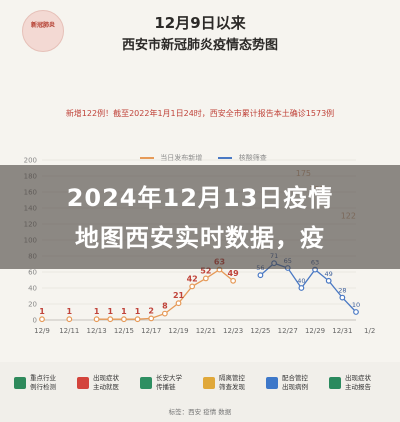  What do you see at coordinates (43, 382) in the screenshot?
I see `category-0-label: 重点行业 例行检测` at bounding box center [43, 382].